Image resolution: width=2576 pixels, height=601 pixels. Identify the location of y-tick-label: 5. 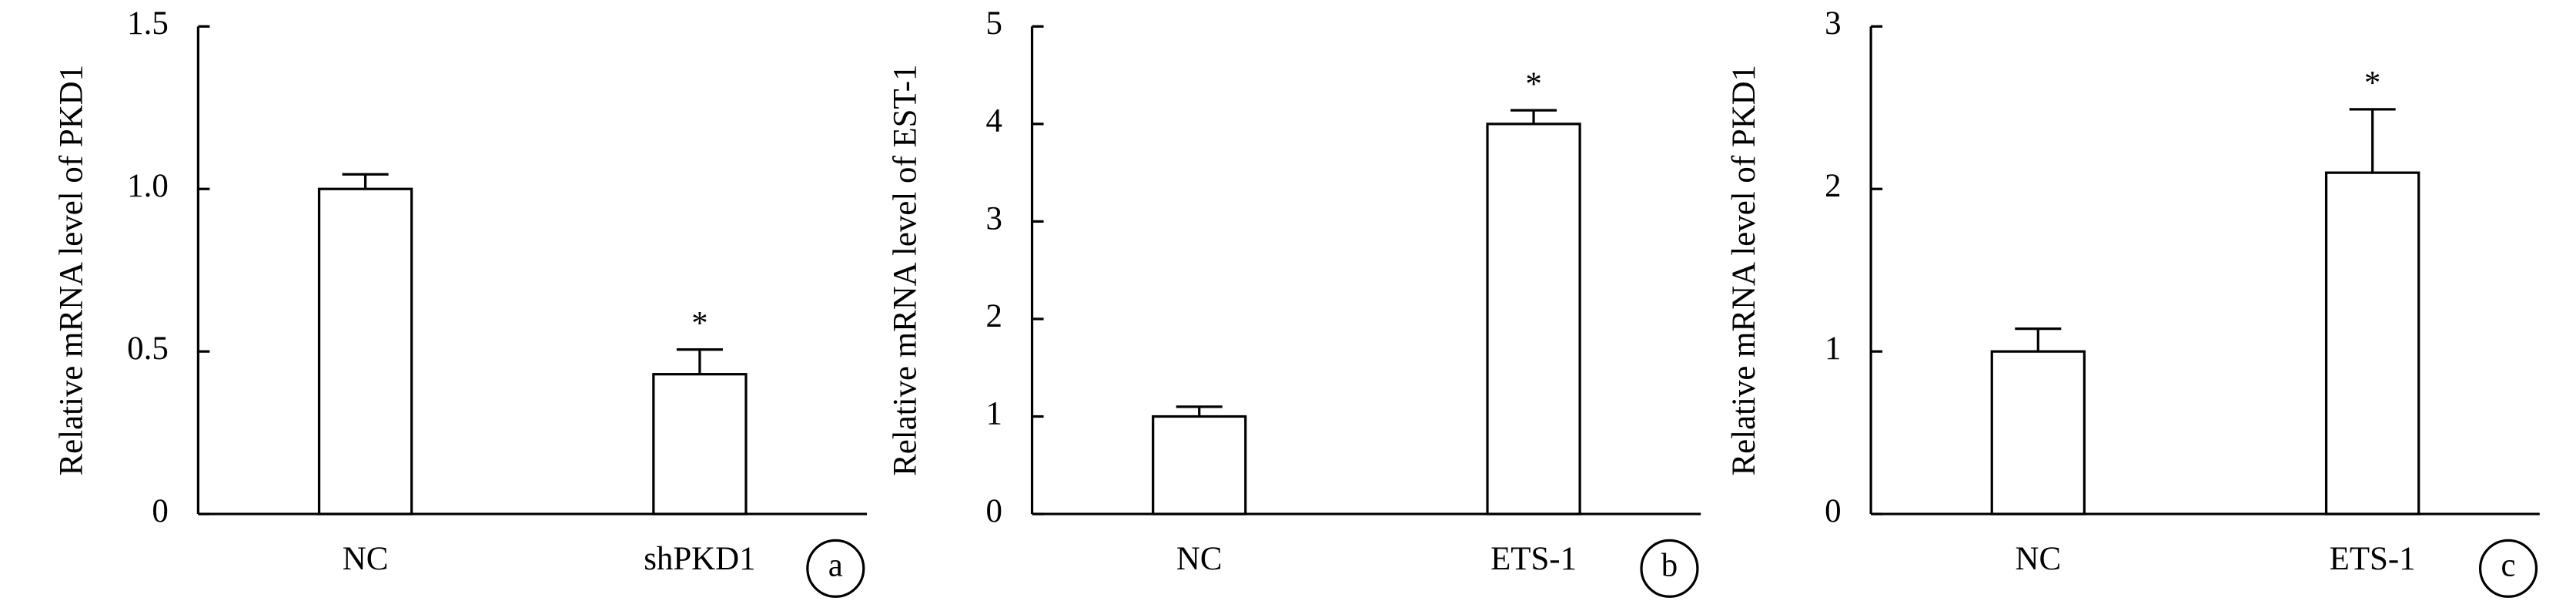
(994, 23).